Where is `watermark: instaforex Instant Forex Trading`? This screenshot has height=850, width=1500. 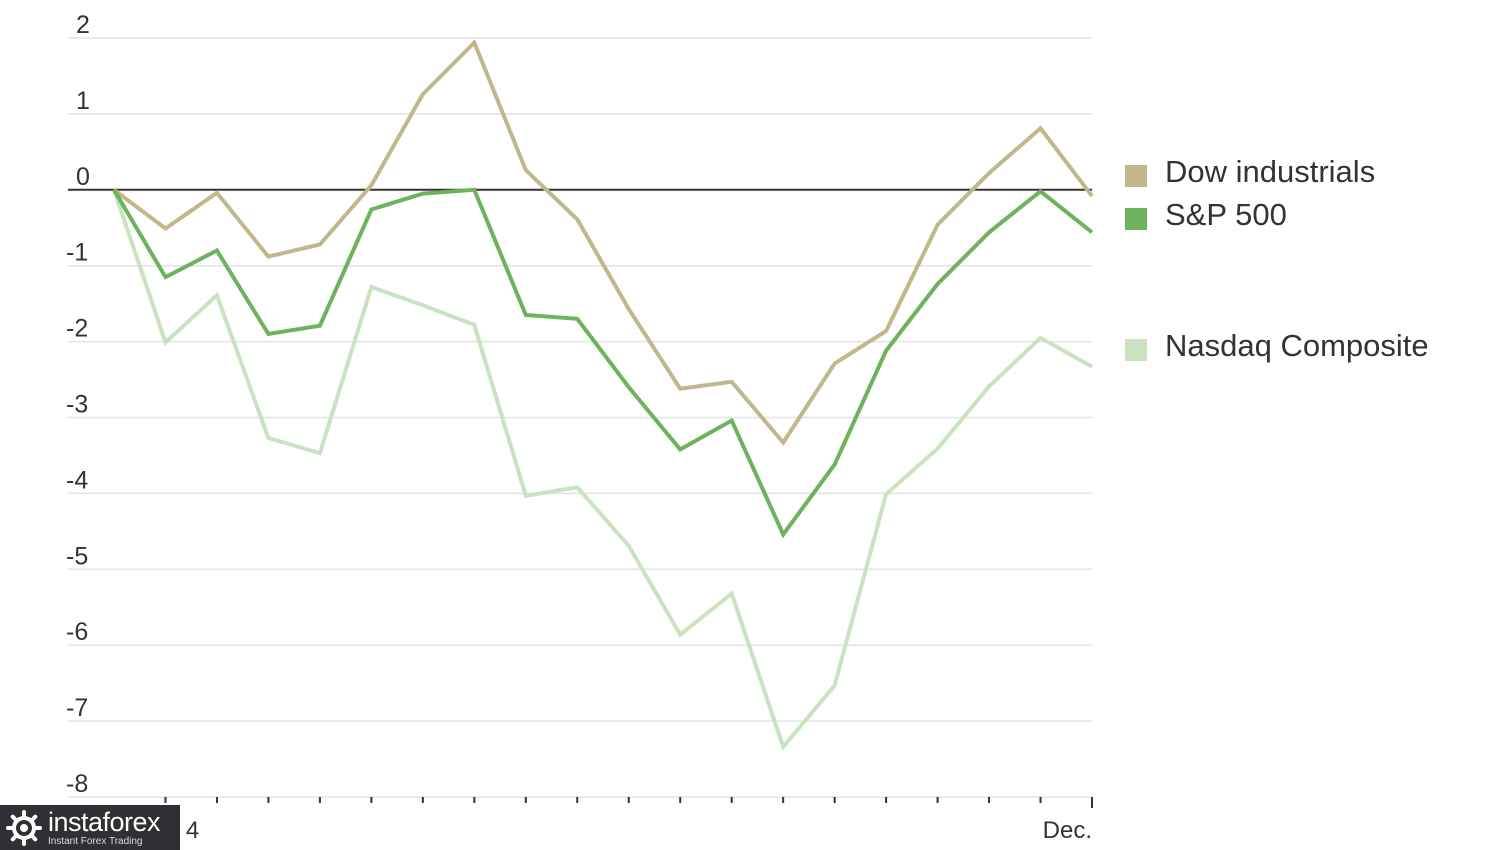 watermark: instaforex Instant Forex Trading is located at coordinates (90, 827).